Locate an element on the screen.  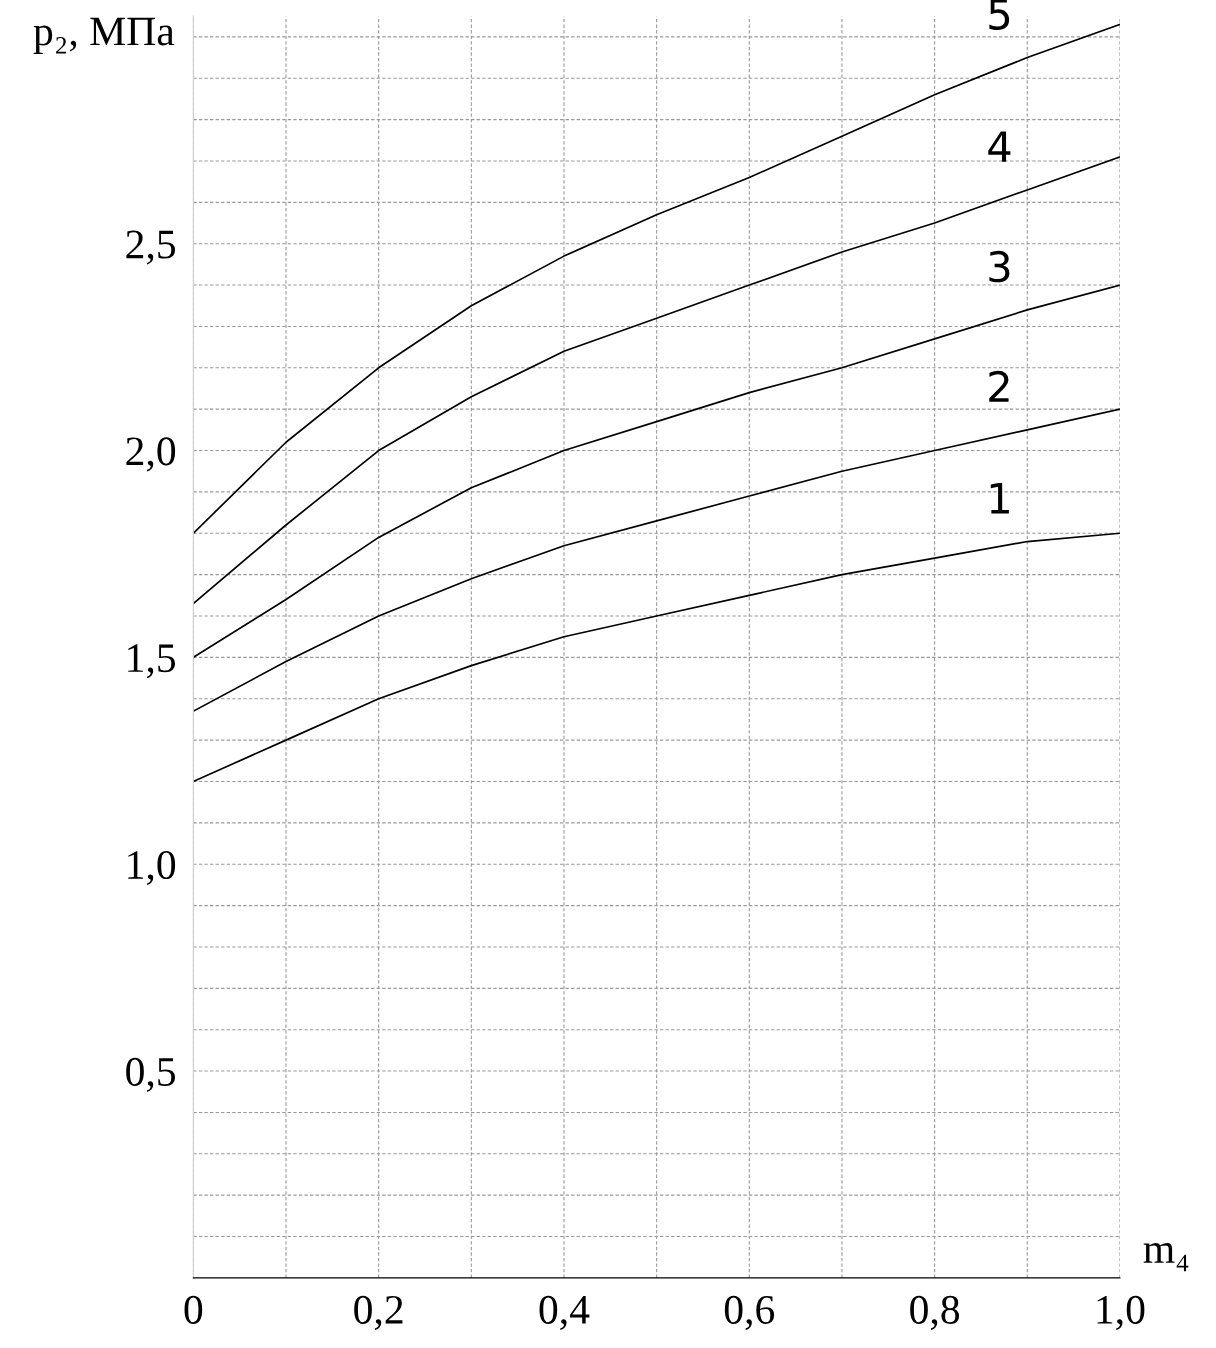
series-label: 4 is located at coordinates (999, 146).